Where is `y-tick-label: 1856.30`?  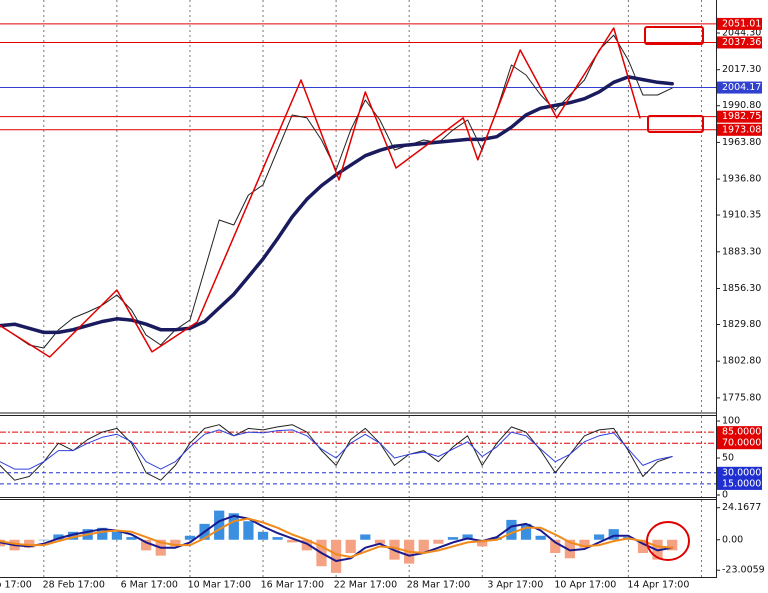 y-tick-label: 1856.30 is located at coordinates (741, 288).